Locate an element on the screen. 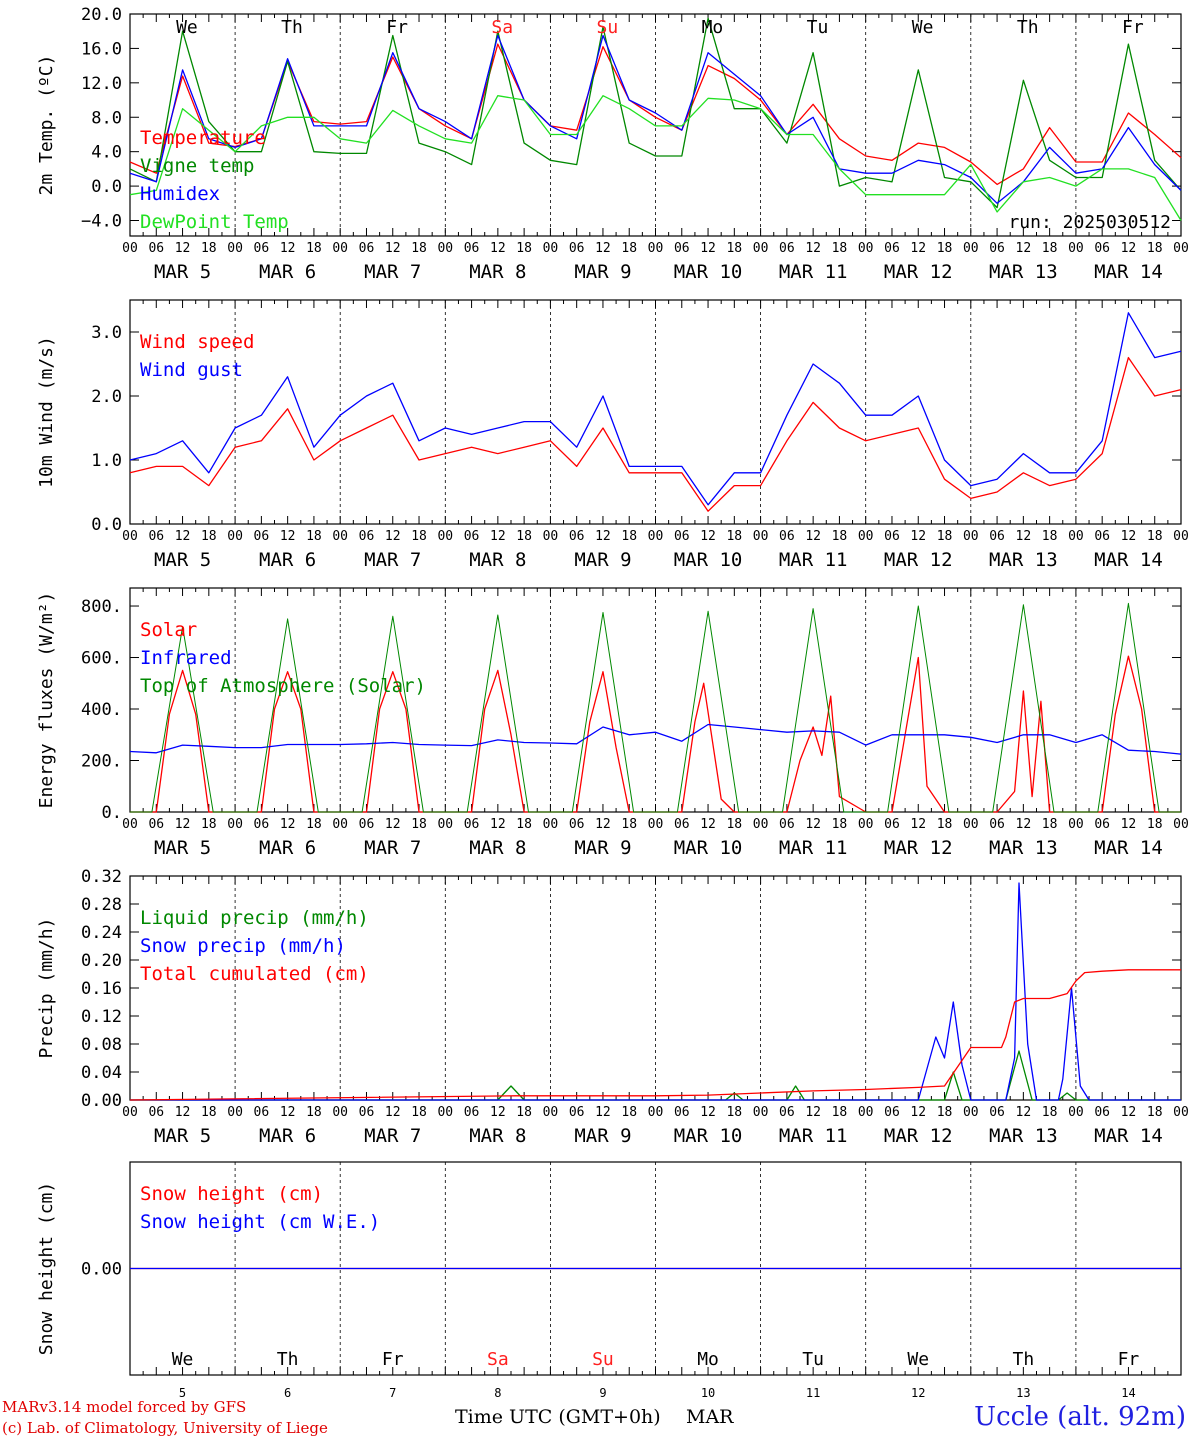  y-tick-label: 3.0 is located at coordinates (106, 333).